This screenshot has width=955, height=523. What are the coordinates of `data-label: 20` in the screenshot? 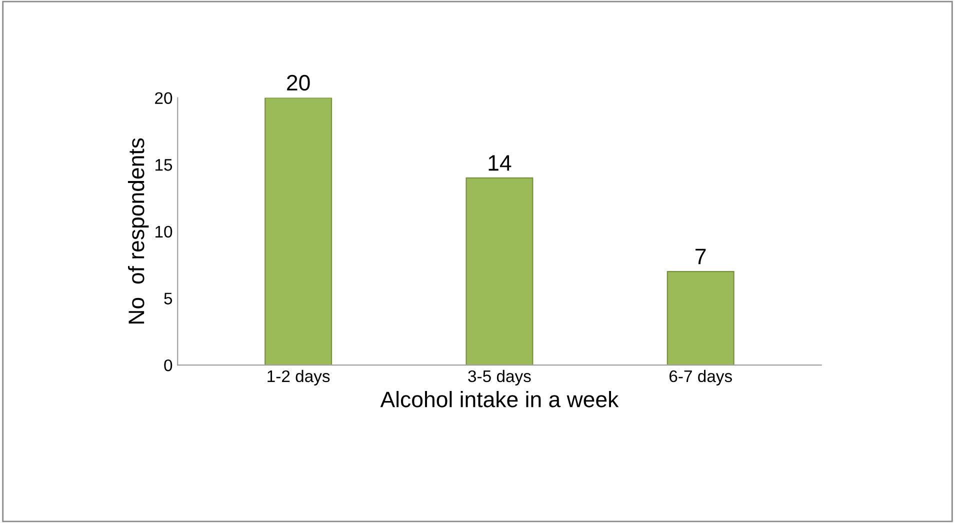 It's located at (298, 82).